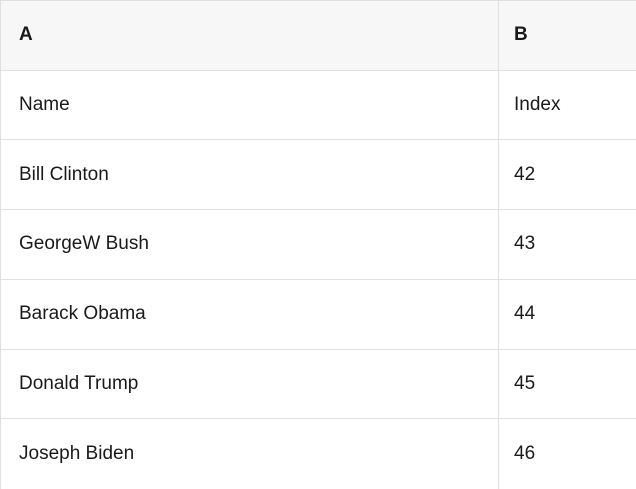 The image size is (636, 489). I want to click on cell-name-header: Name, so click(249, 106).